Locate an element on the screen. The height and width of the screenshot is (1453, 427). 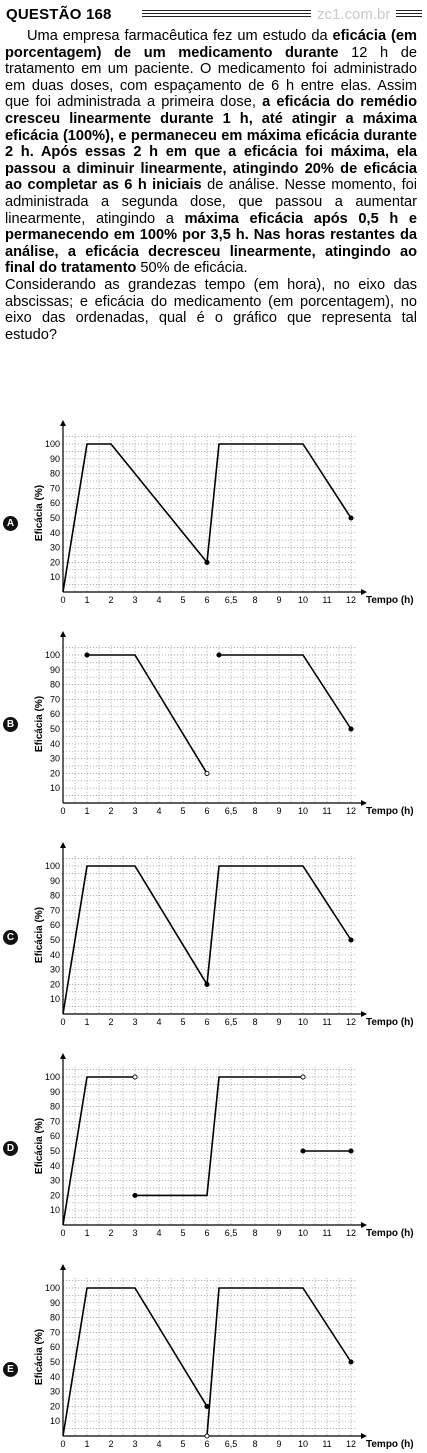
watermark: zc1.com.br is located at coordinates (354, 14).